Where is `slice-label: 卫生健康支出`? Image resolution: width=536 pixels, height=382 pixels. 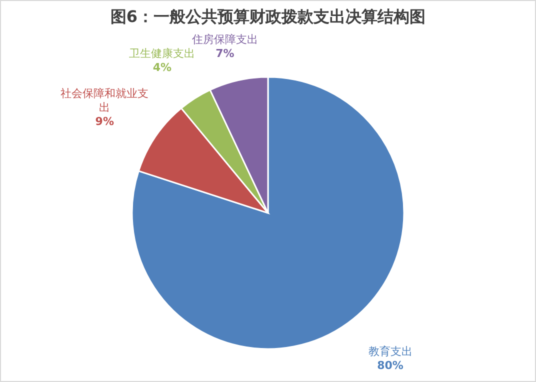
slice-label: 卫生健康支出 is located at coordinates (162, 53).